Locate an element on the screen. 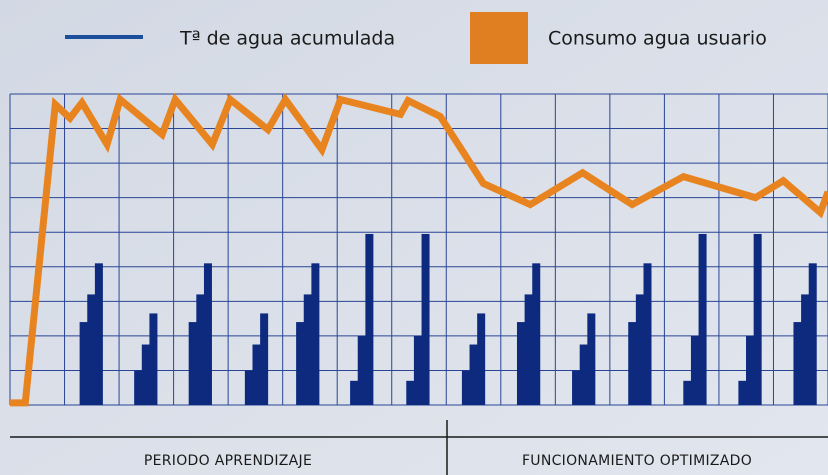  section-label: FUNCIONAMIENTO OPTIMIZADO is located at coordinates (637, 461).